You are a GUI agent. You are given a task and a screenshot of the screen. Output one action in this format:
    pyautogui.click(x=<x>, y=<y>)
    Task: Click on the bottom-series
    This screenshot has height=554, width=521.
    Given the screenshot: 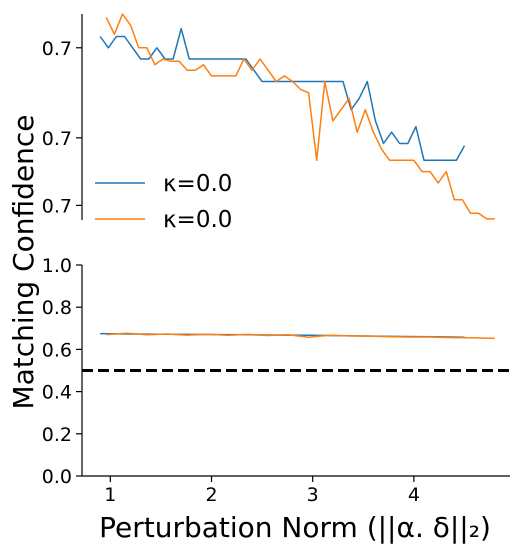 What is the action you would take?
    pyautogui.click(x=297, y=336)
    